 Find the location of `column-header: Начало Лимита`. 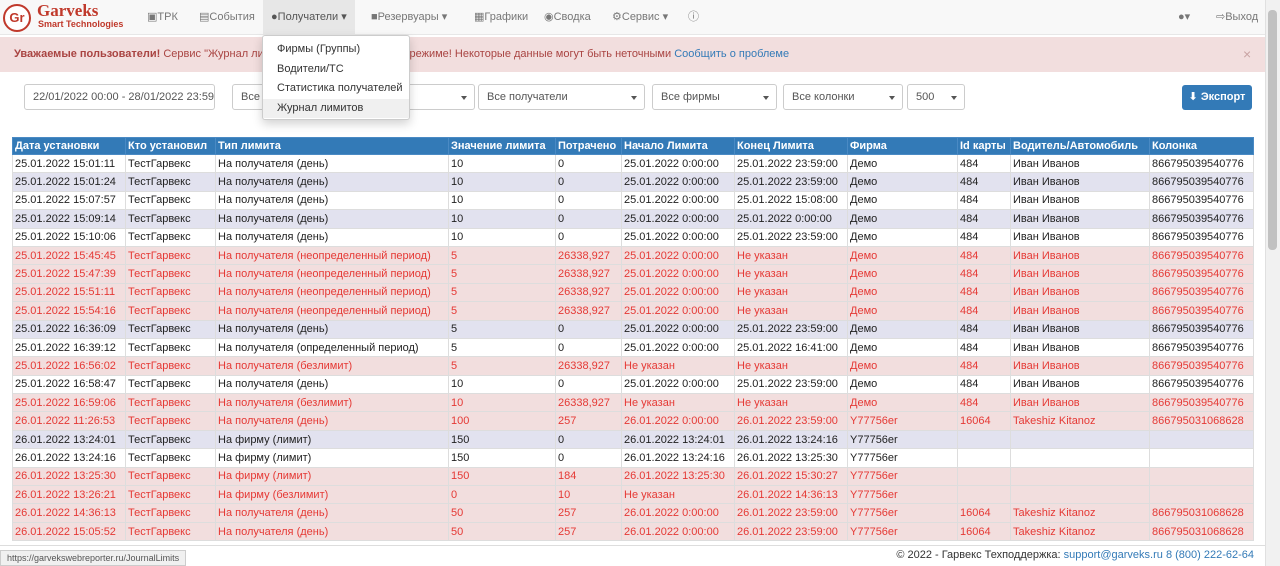

column-header: Начало Лимита is located at coordinates (678, 146).